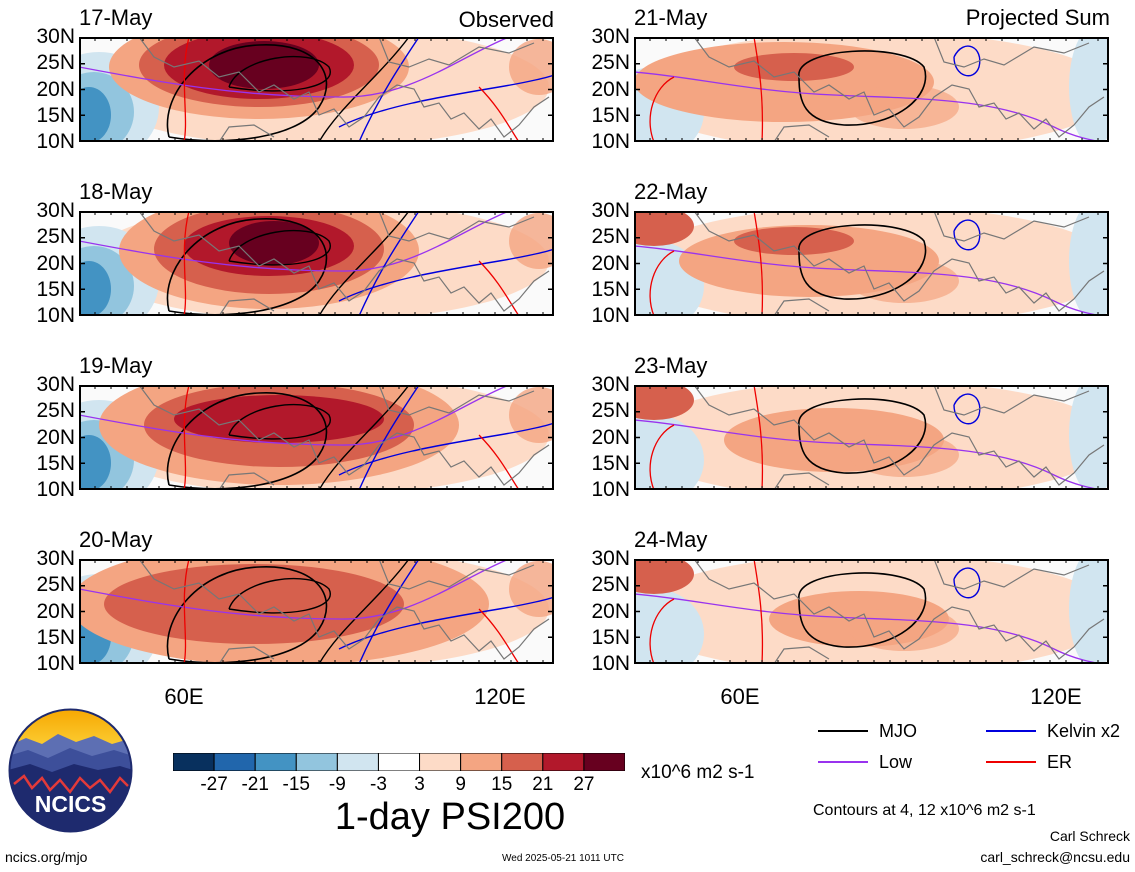  Describe the element at coordinates (116, 539) in the screenshot. I see `panel-date: 20-May` at that location.